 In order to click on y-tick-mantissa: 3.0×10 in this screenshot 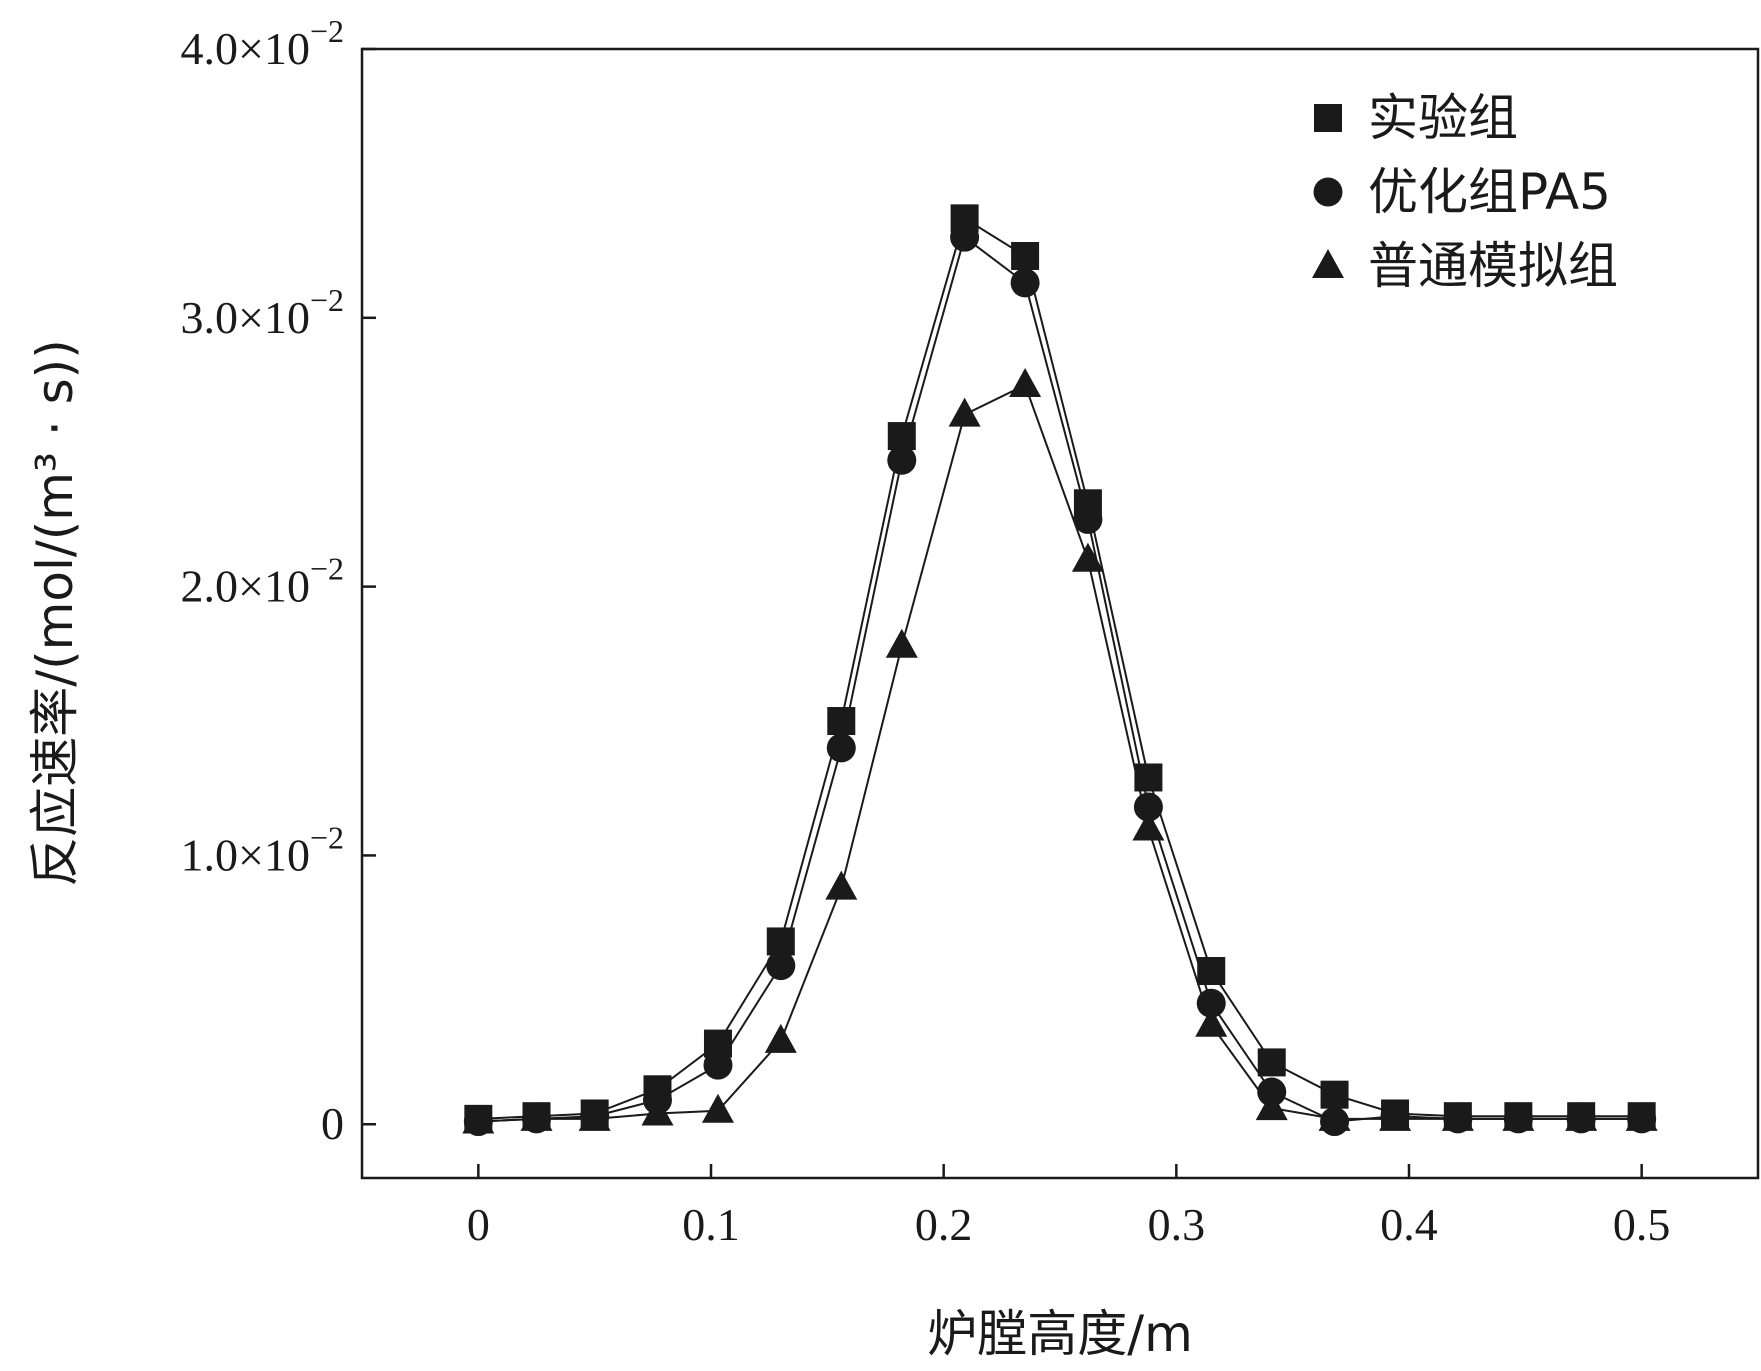, I will do `click(245, 317)`.